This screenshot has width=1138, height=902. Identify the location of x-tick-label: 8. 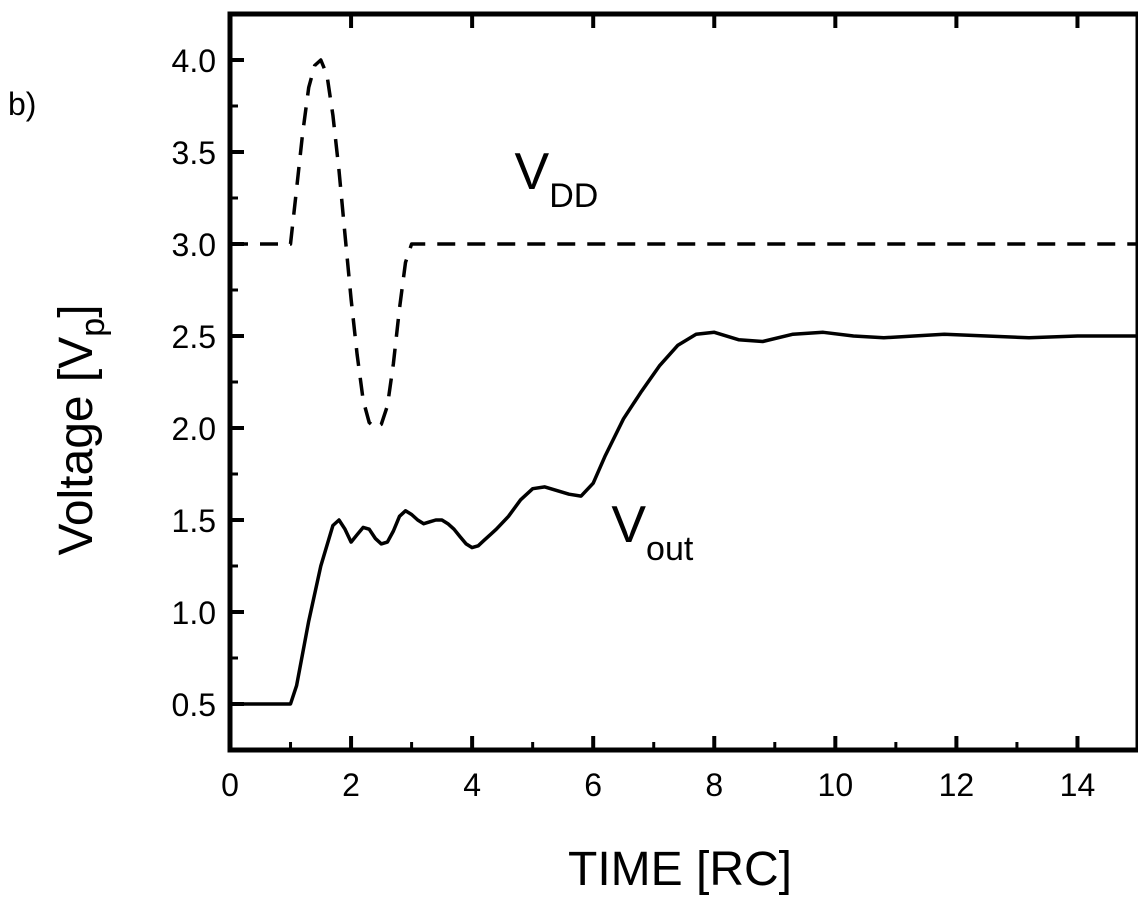
(714, 785).